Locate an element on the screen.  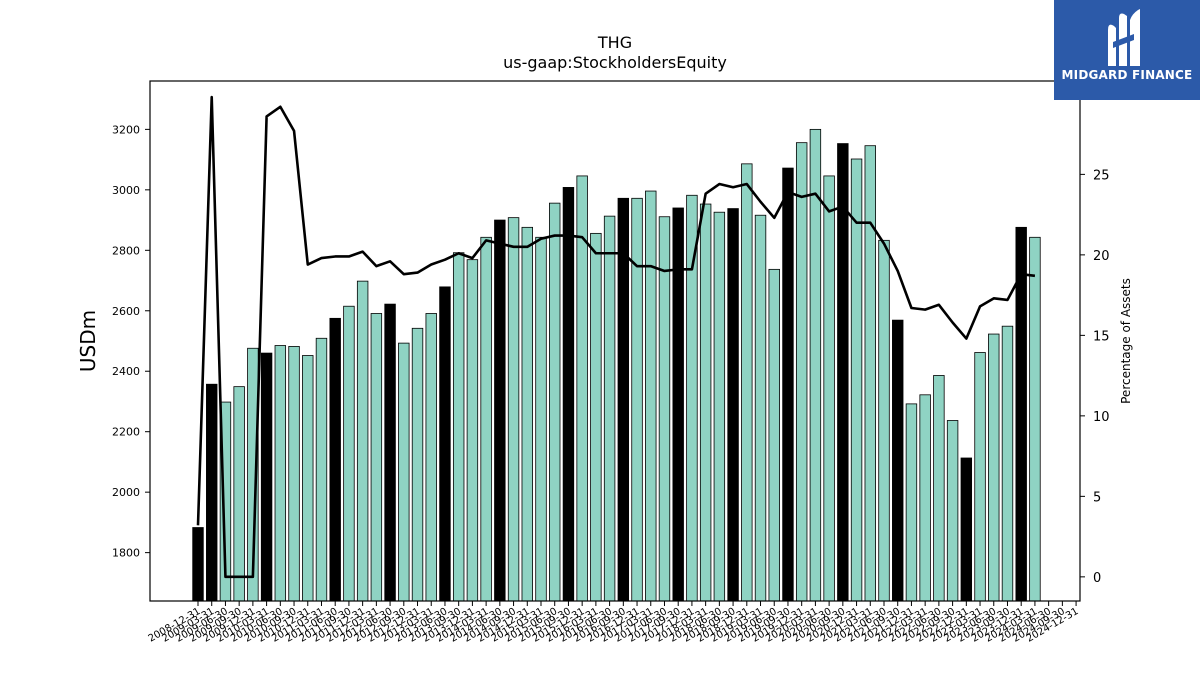
y-tick-label: 2600 is located at coordinates (126, 311).